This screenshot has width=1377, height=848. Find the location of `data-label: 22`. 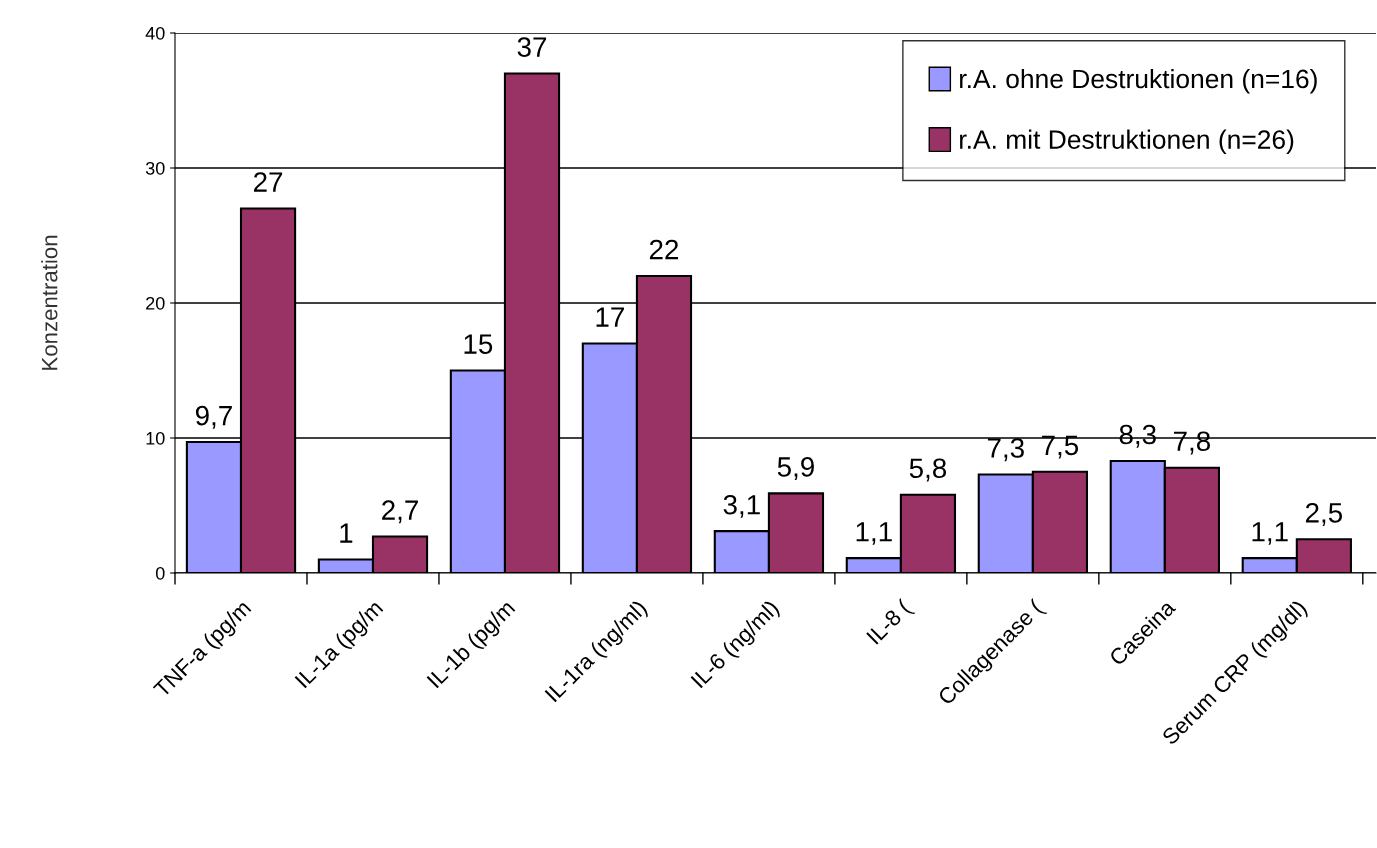

data-label: 22 is located at coordinates (664, 249).